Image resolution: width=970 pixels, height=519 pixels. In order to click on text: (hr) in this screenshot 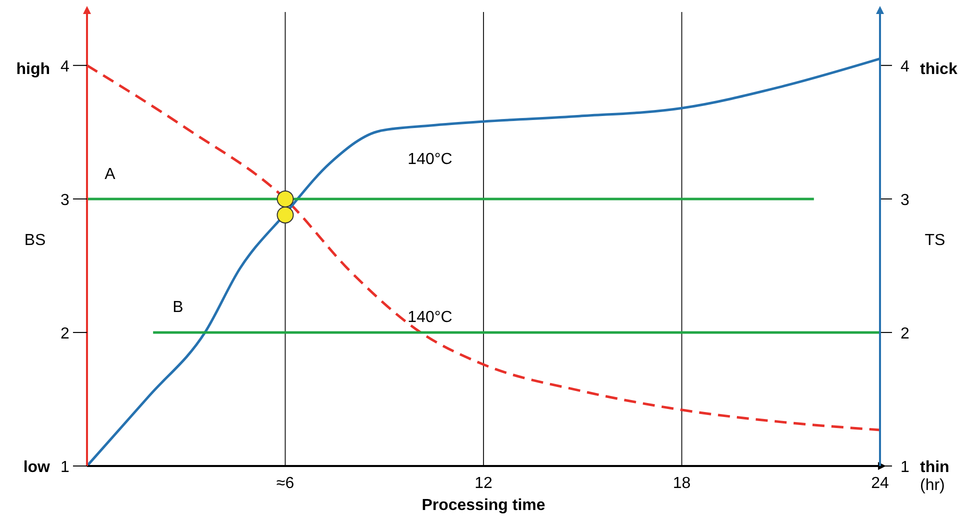, I will do `click(932, 485)`.